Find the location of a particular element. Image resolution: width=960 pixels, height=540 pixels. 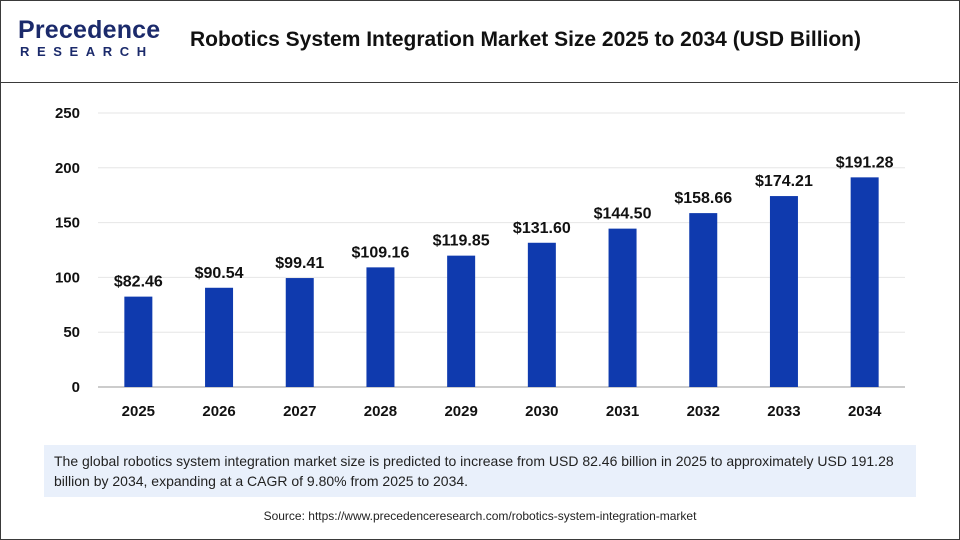

data-label-2032: $158.66 is located at coordinates (703, 198).